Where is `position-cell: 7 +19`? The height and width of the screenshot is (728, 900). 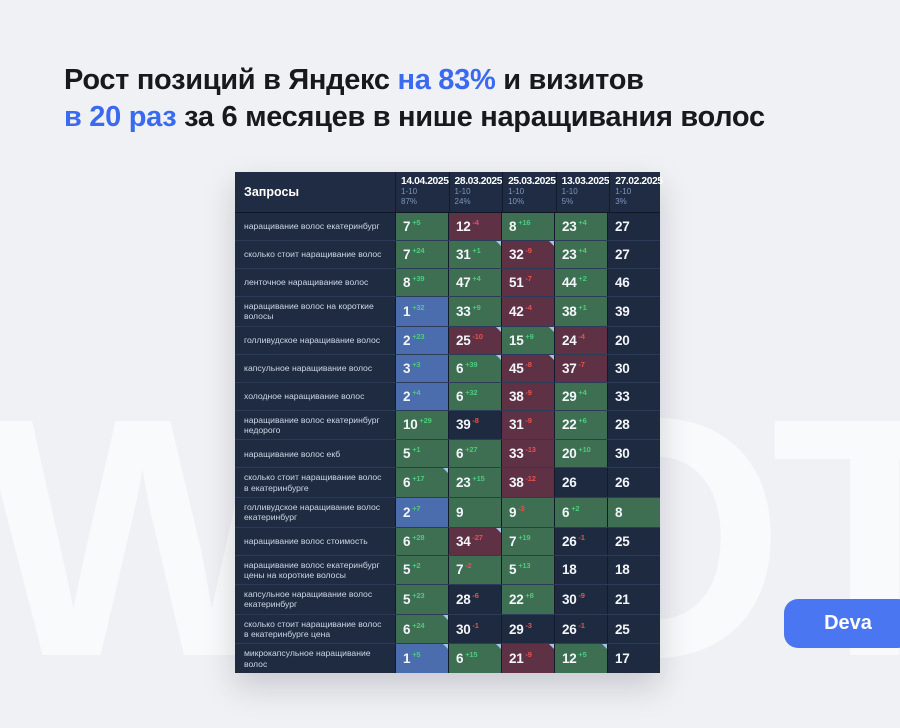 position-cell: 7 +19 is located at coordinates (527, 541).